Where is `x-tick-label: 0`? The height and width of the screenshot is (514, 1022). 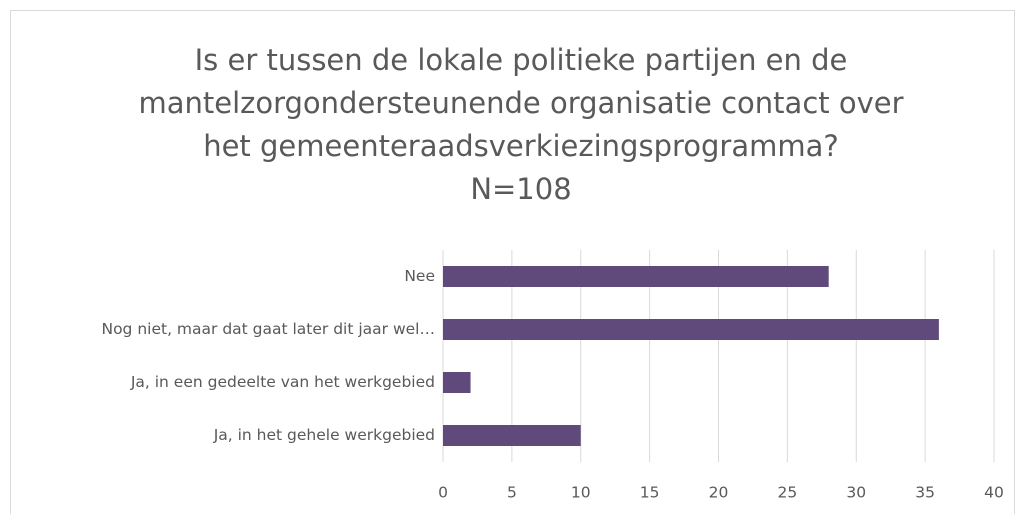
x-tick-label: 0 is located at coordinates (443, 493).